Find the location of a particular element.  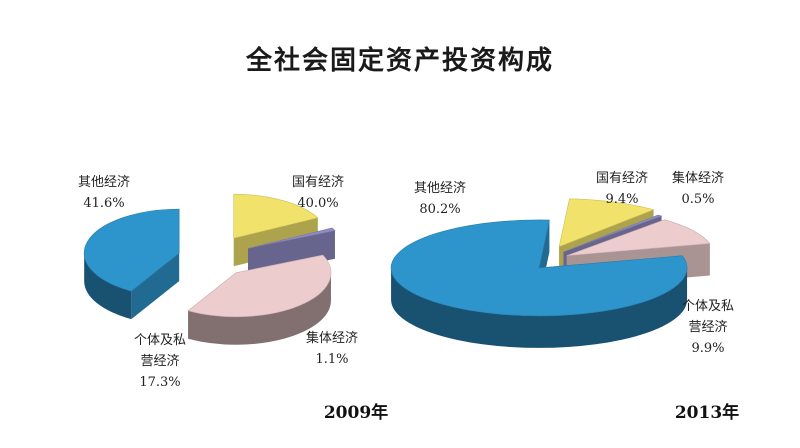

slice-value-private: 17.3% is located at coordinates (159, 382).